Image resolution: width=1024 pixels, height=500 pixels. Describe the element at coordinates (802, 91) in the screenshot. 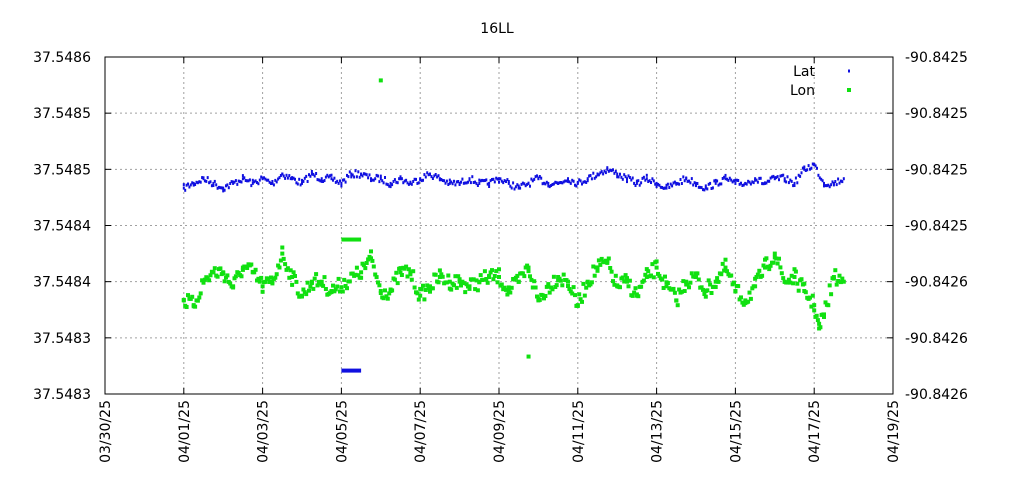

I see `legend-label-lon: Lon` at that location.